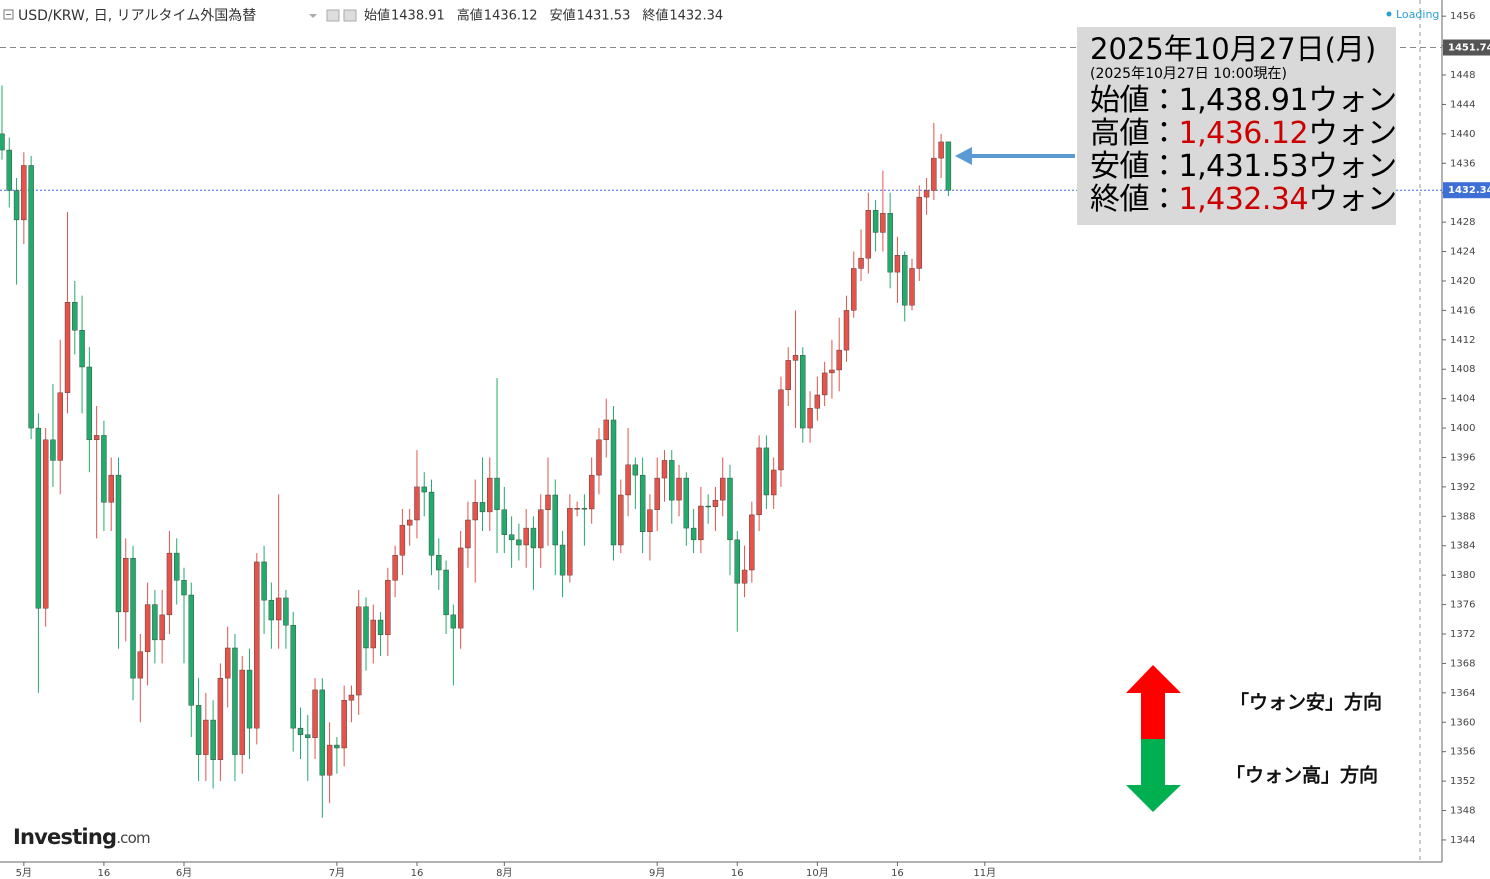 The width and height of the screenshot is (1490, 879). I want to click on y-tick-label: 1388, so click(1462, 516).